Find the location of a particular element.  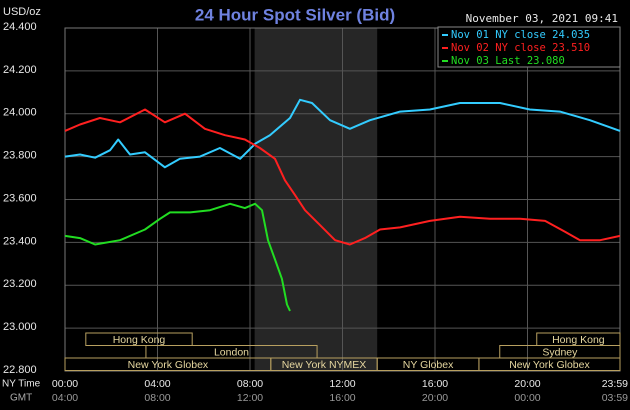

session-label: Sydney is located at coordinates (560, 353).